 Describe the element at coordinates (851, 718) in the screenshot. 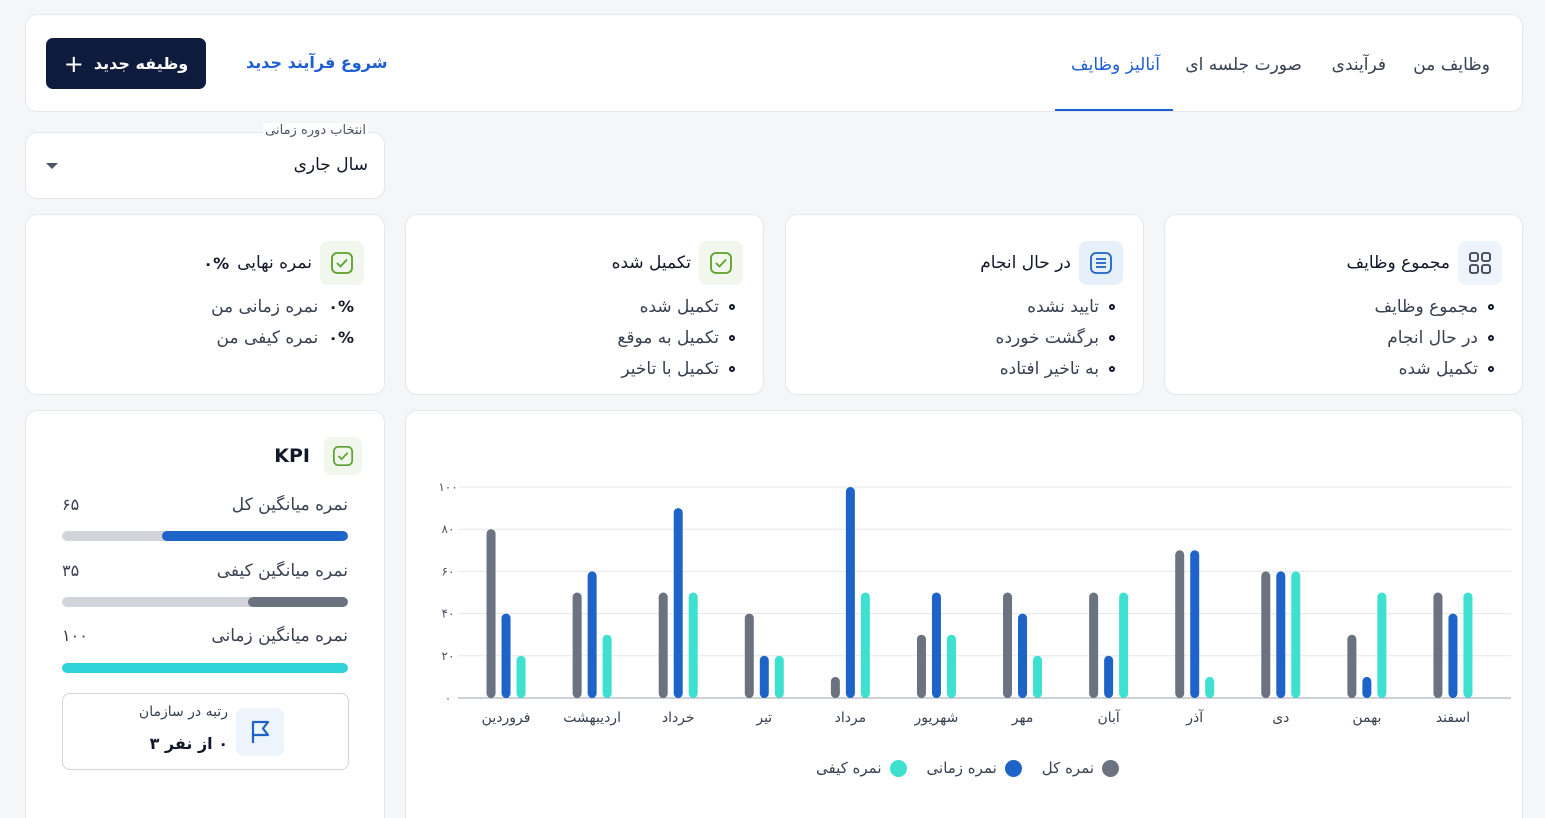

I see `x-tick-label: مرداد` at that location.